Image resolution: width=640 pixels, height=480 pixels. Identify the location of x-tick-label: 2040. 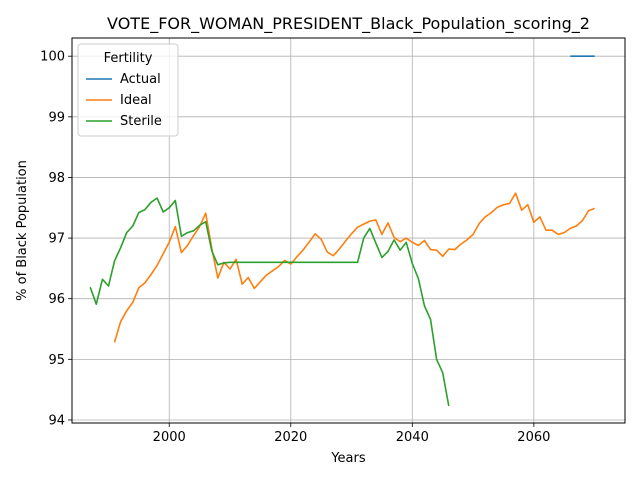
(412, 437).